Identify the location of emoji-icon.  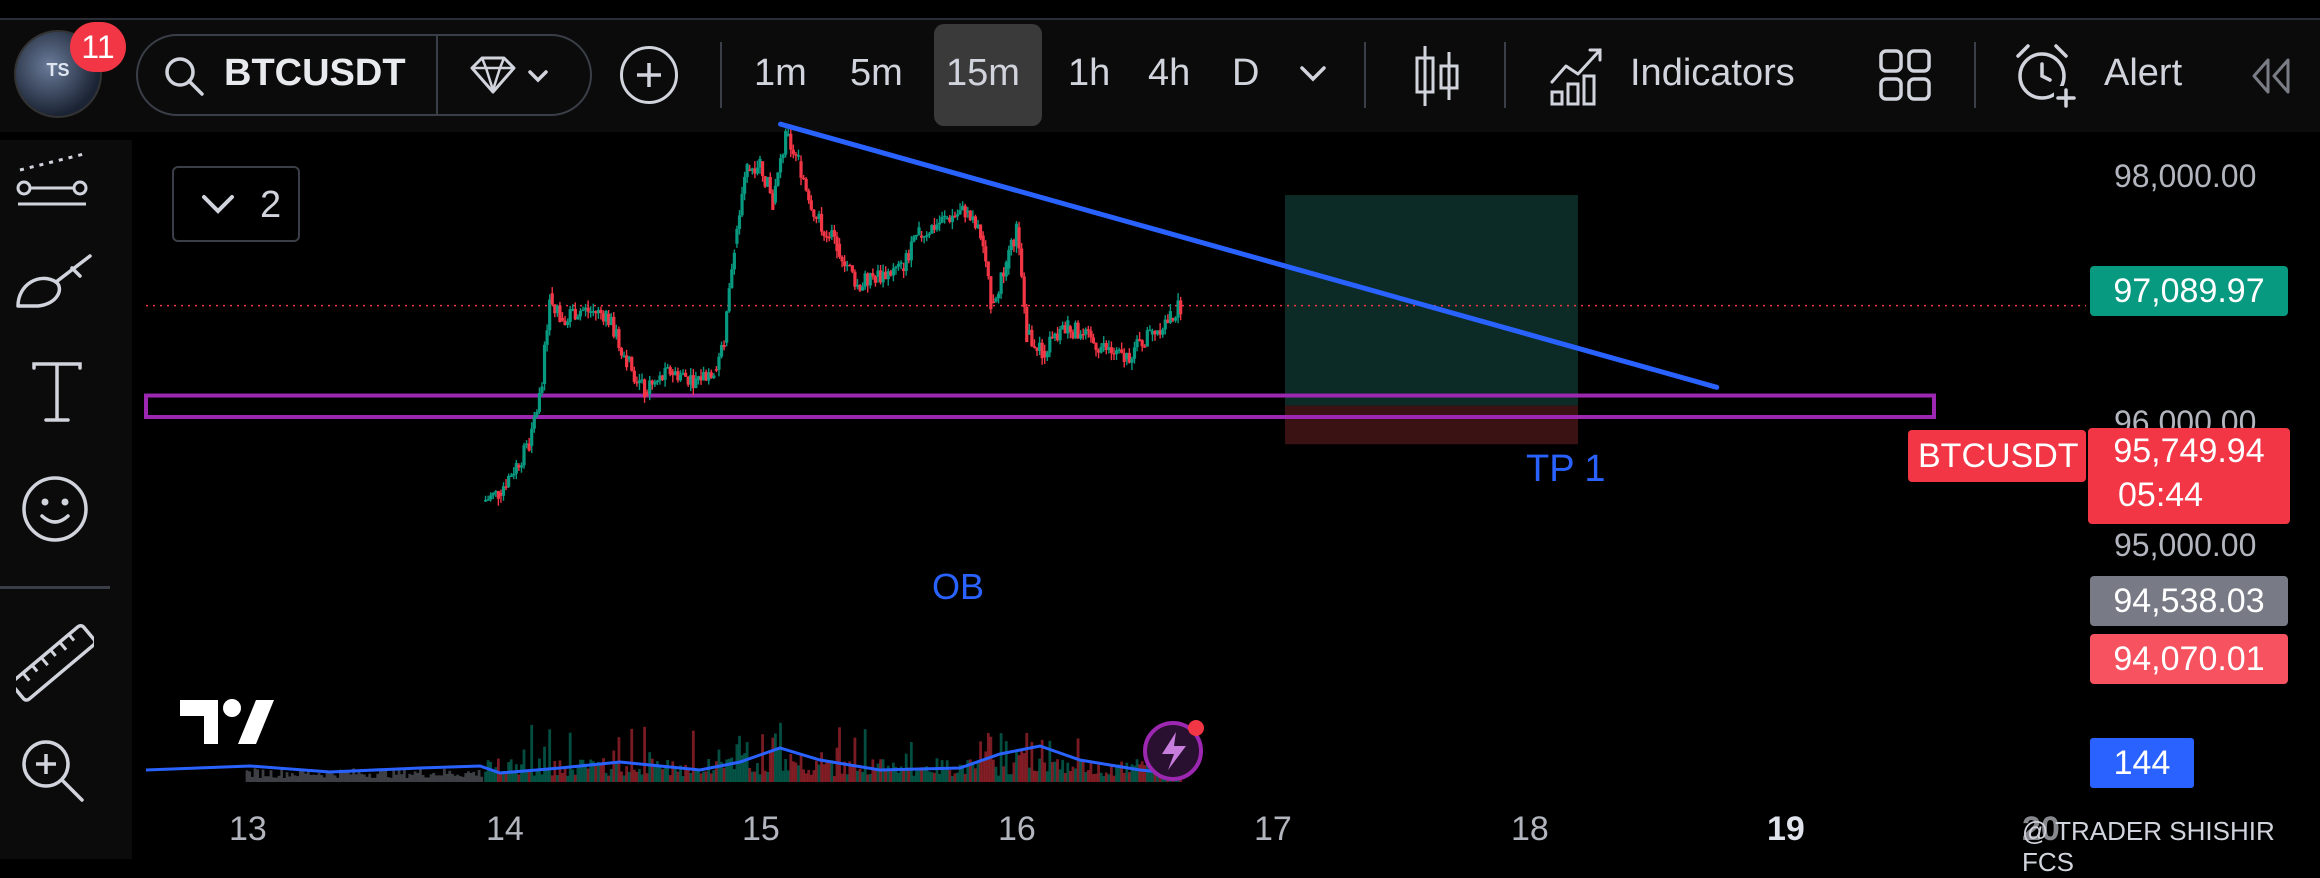
(55, 509).